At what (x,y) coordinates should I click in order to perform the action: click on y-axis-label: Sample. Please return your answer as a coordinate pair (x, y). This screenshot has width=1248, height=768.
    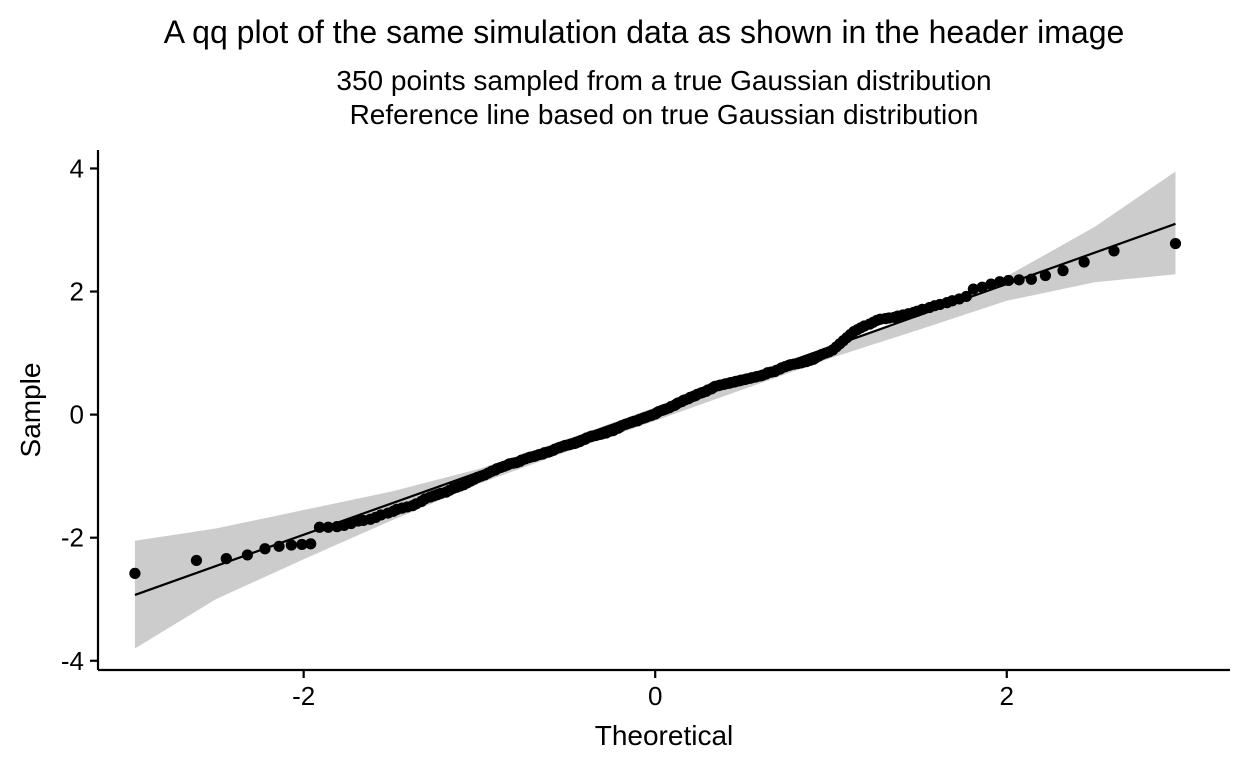
    Looking at the image, I should click on (30, 410).